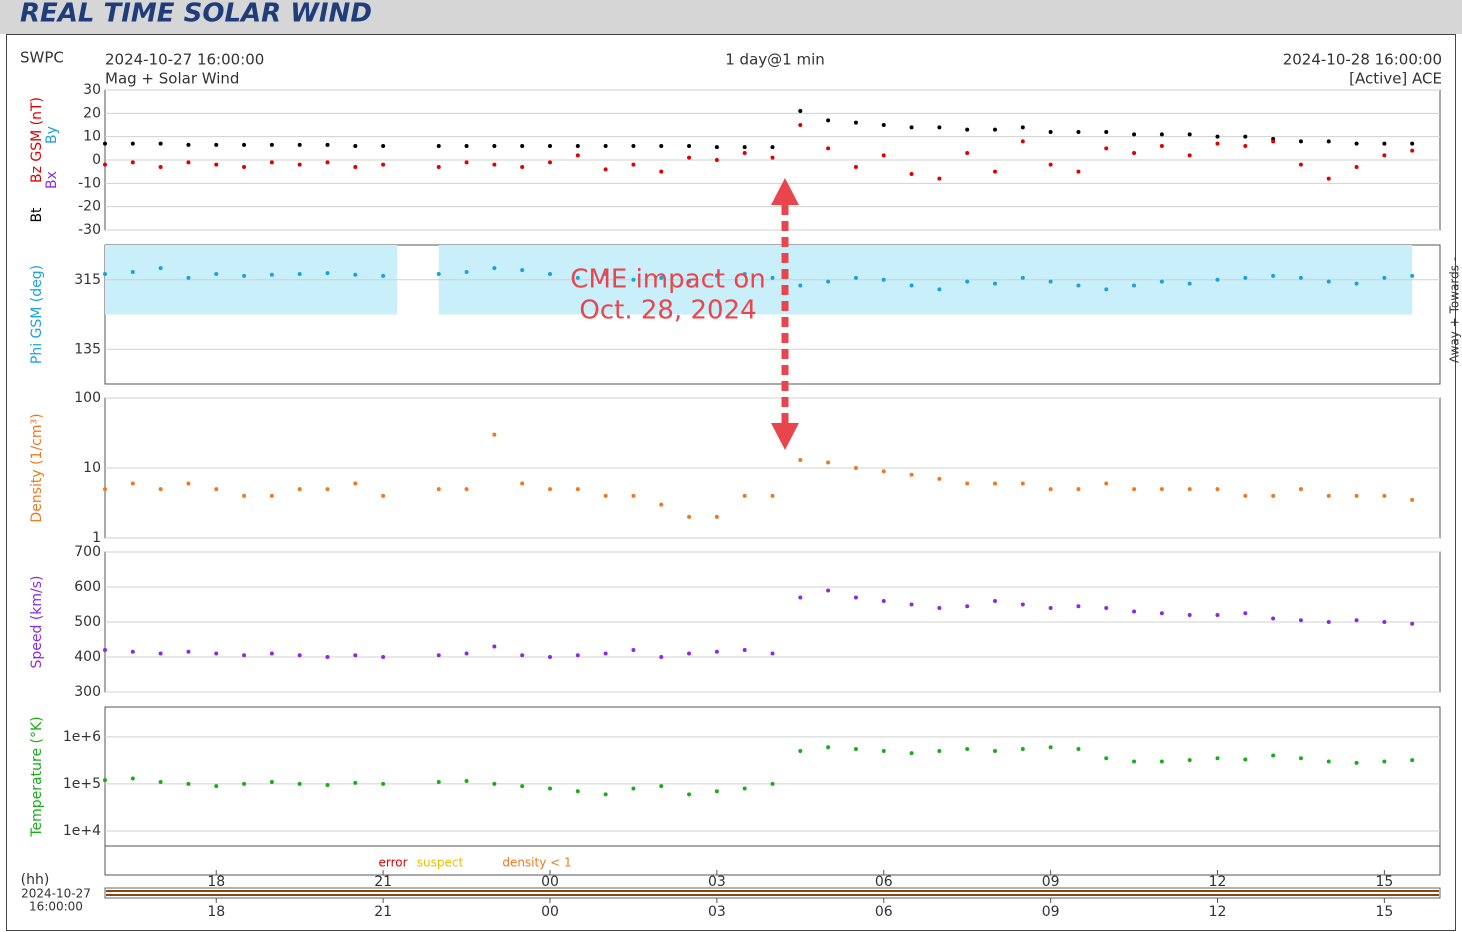  What do you see at coordinates (383, 882) in the screenshot?
I see `x-tick-label: 21` at bounding box center [383, 882].